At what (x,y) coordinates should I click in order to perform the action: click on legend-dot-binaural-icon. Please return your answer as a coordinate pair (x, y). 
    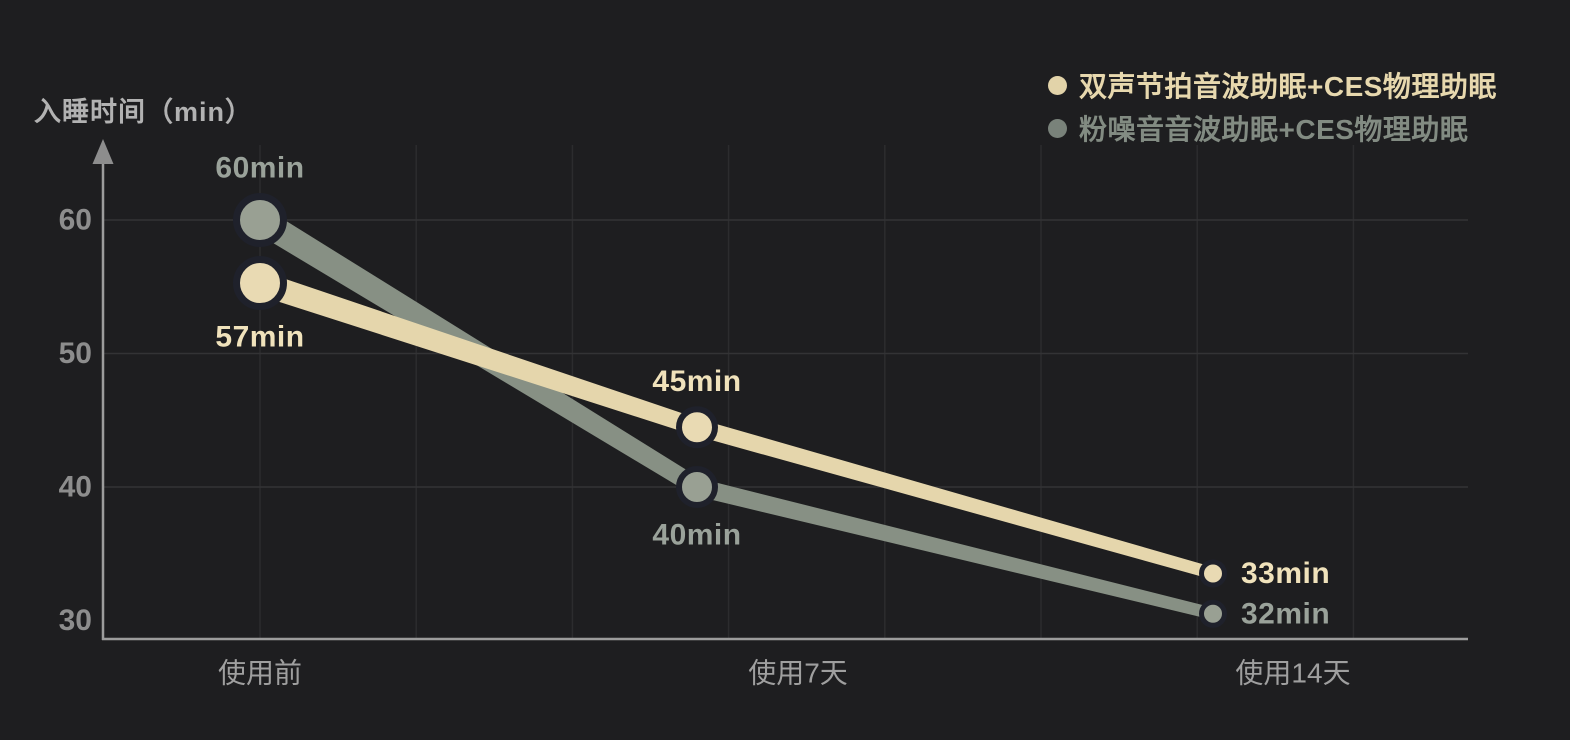
    Looking at the image, I should click on (1057, 85).